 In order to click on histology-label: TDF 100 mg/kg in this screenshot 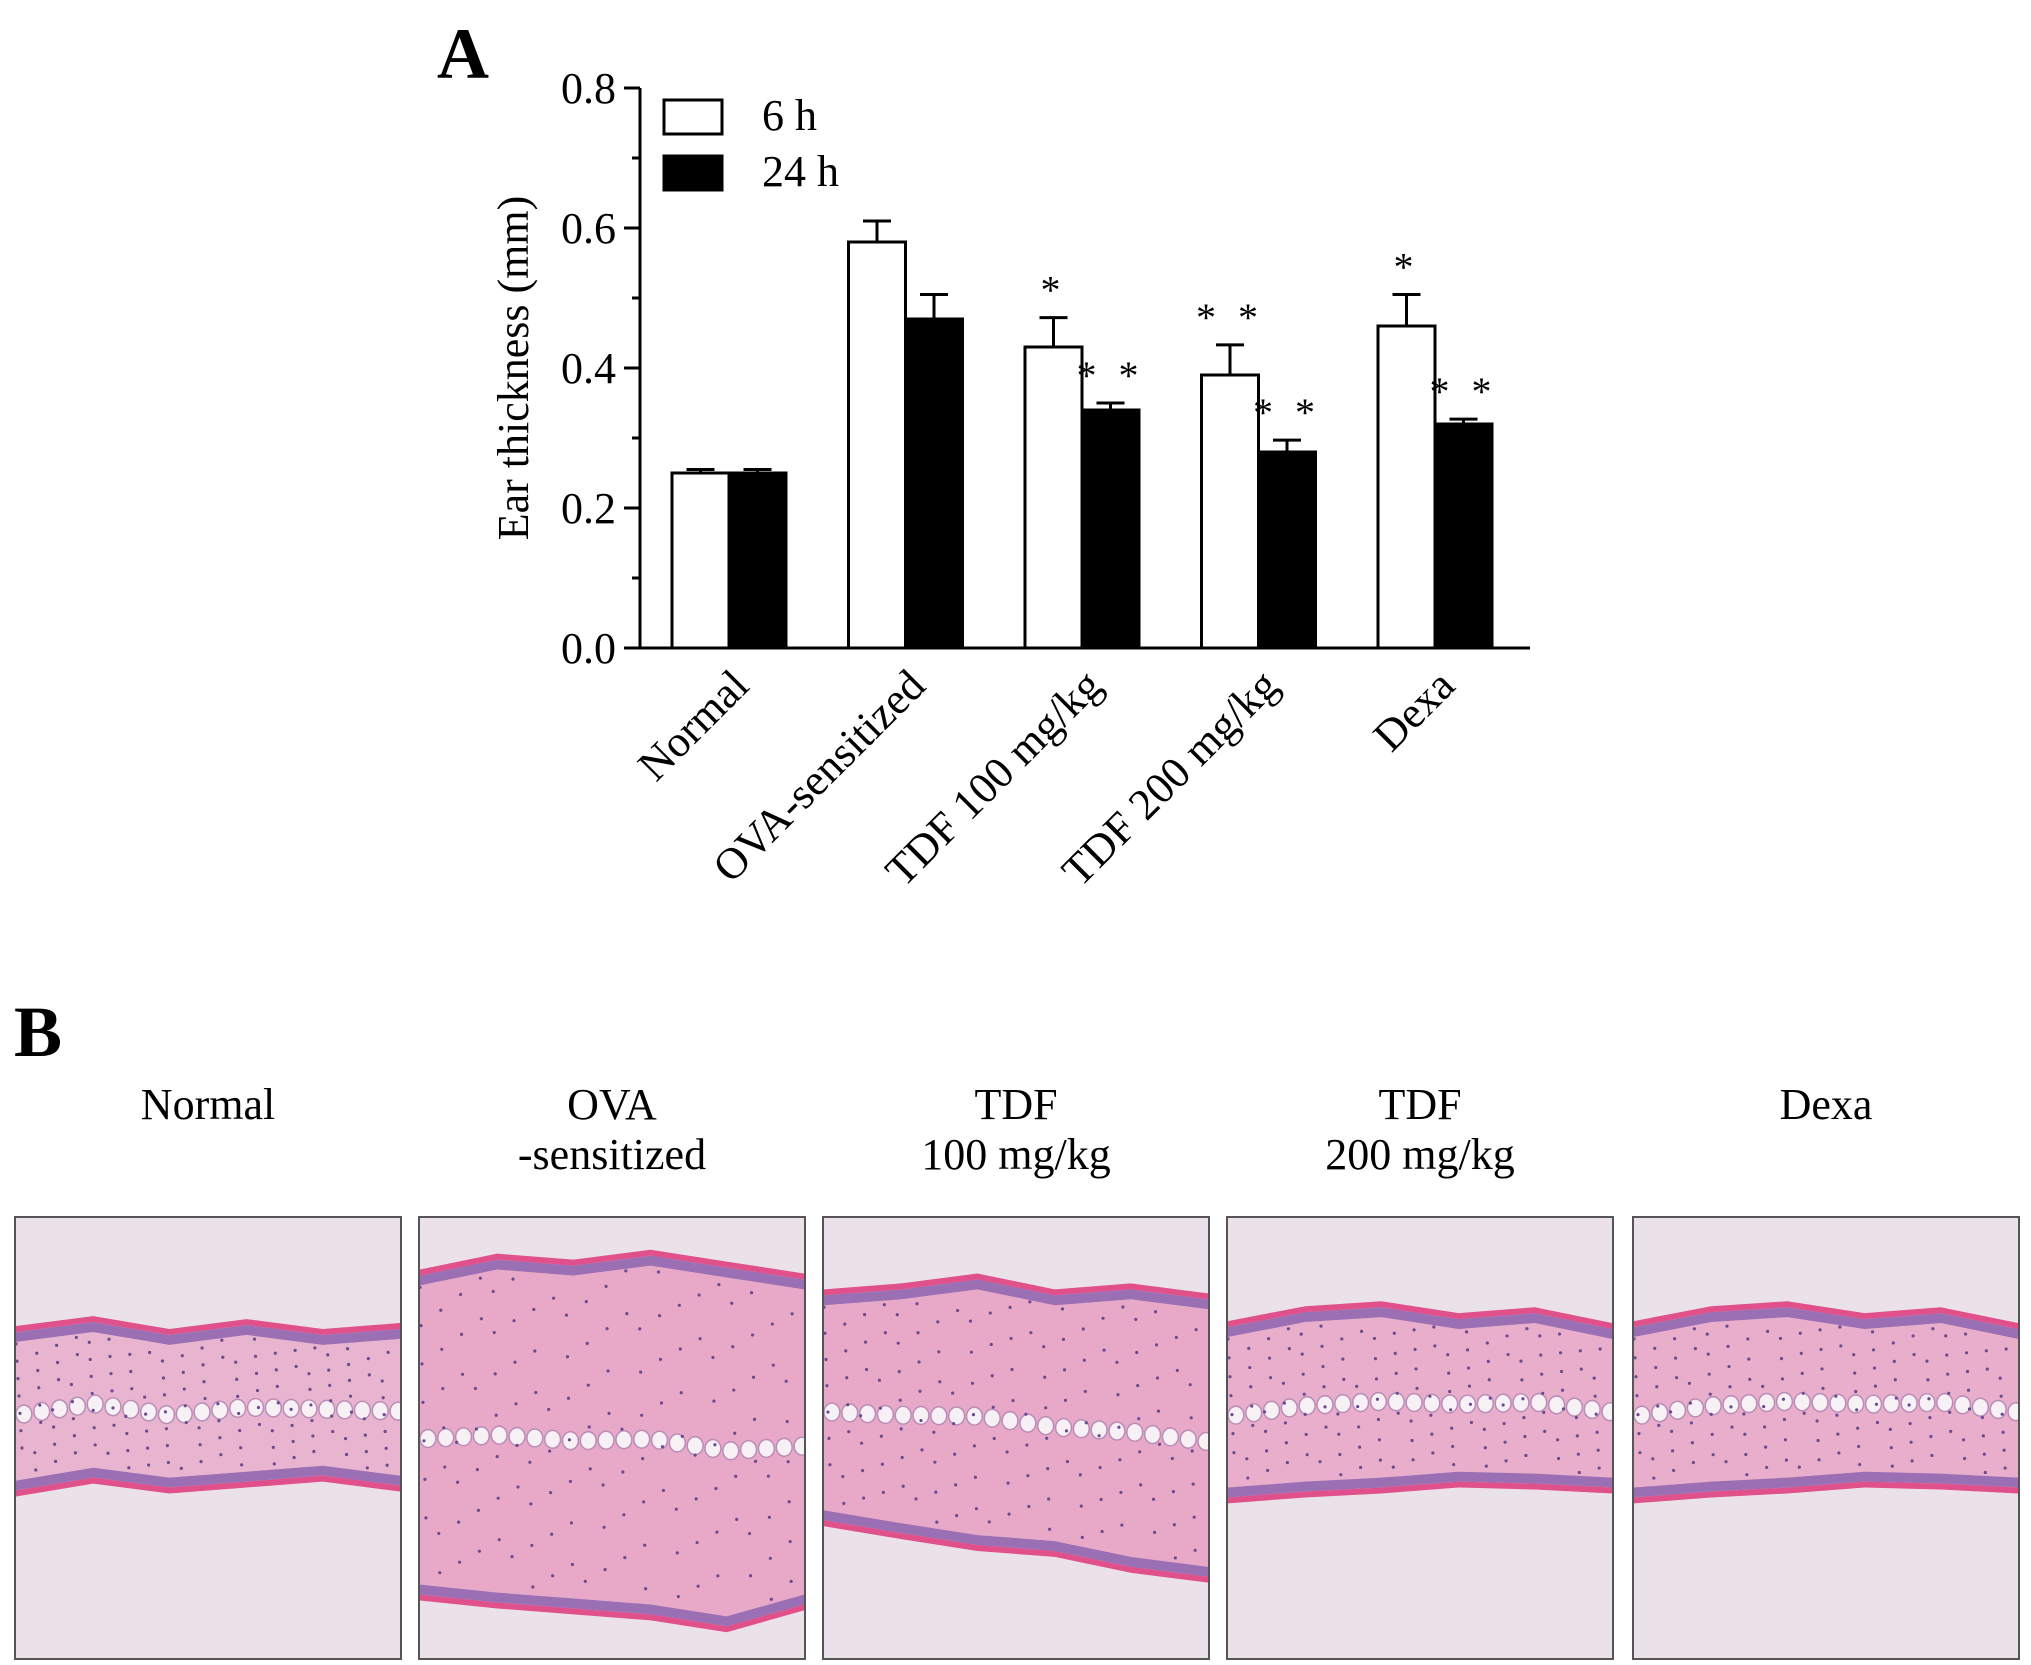, I will do `click(1016, 1130)`.